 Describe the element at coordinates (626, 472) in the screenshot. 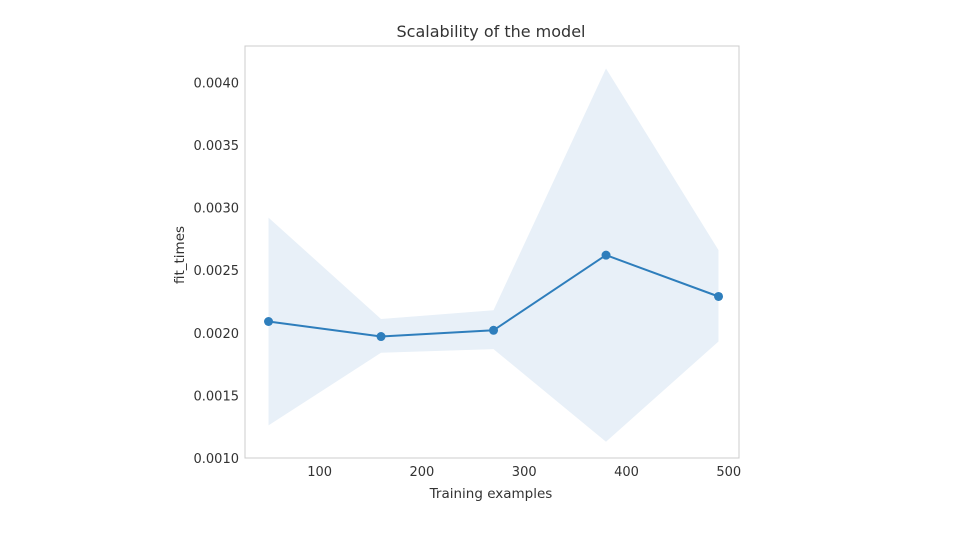

I see `x-tick-label: 400` at that location.